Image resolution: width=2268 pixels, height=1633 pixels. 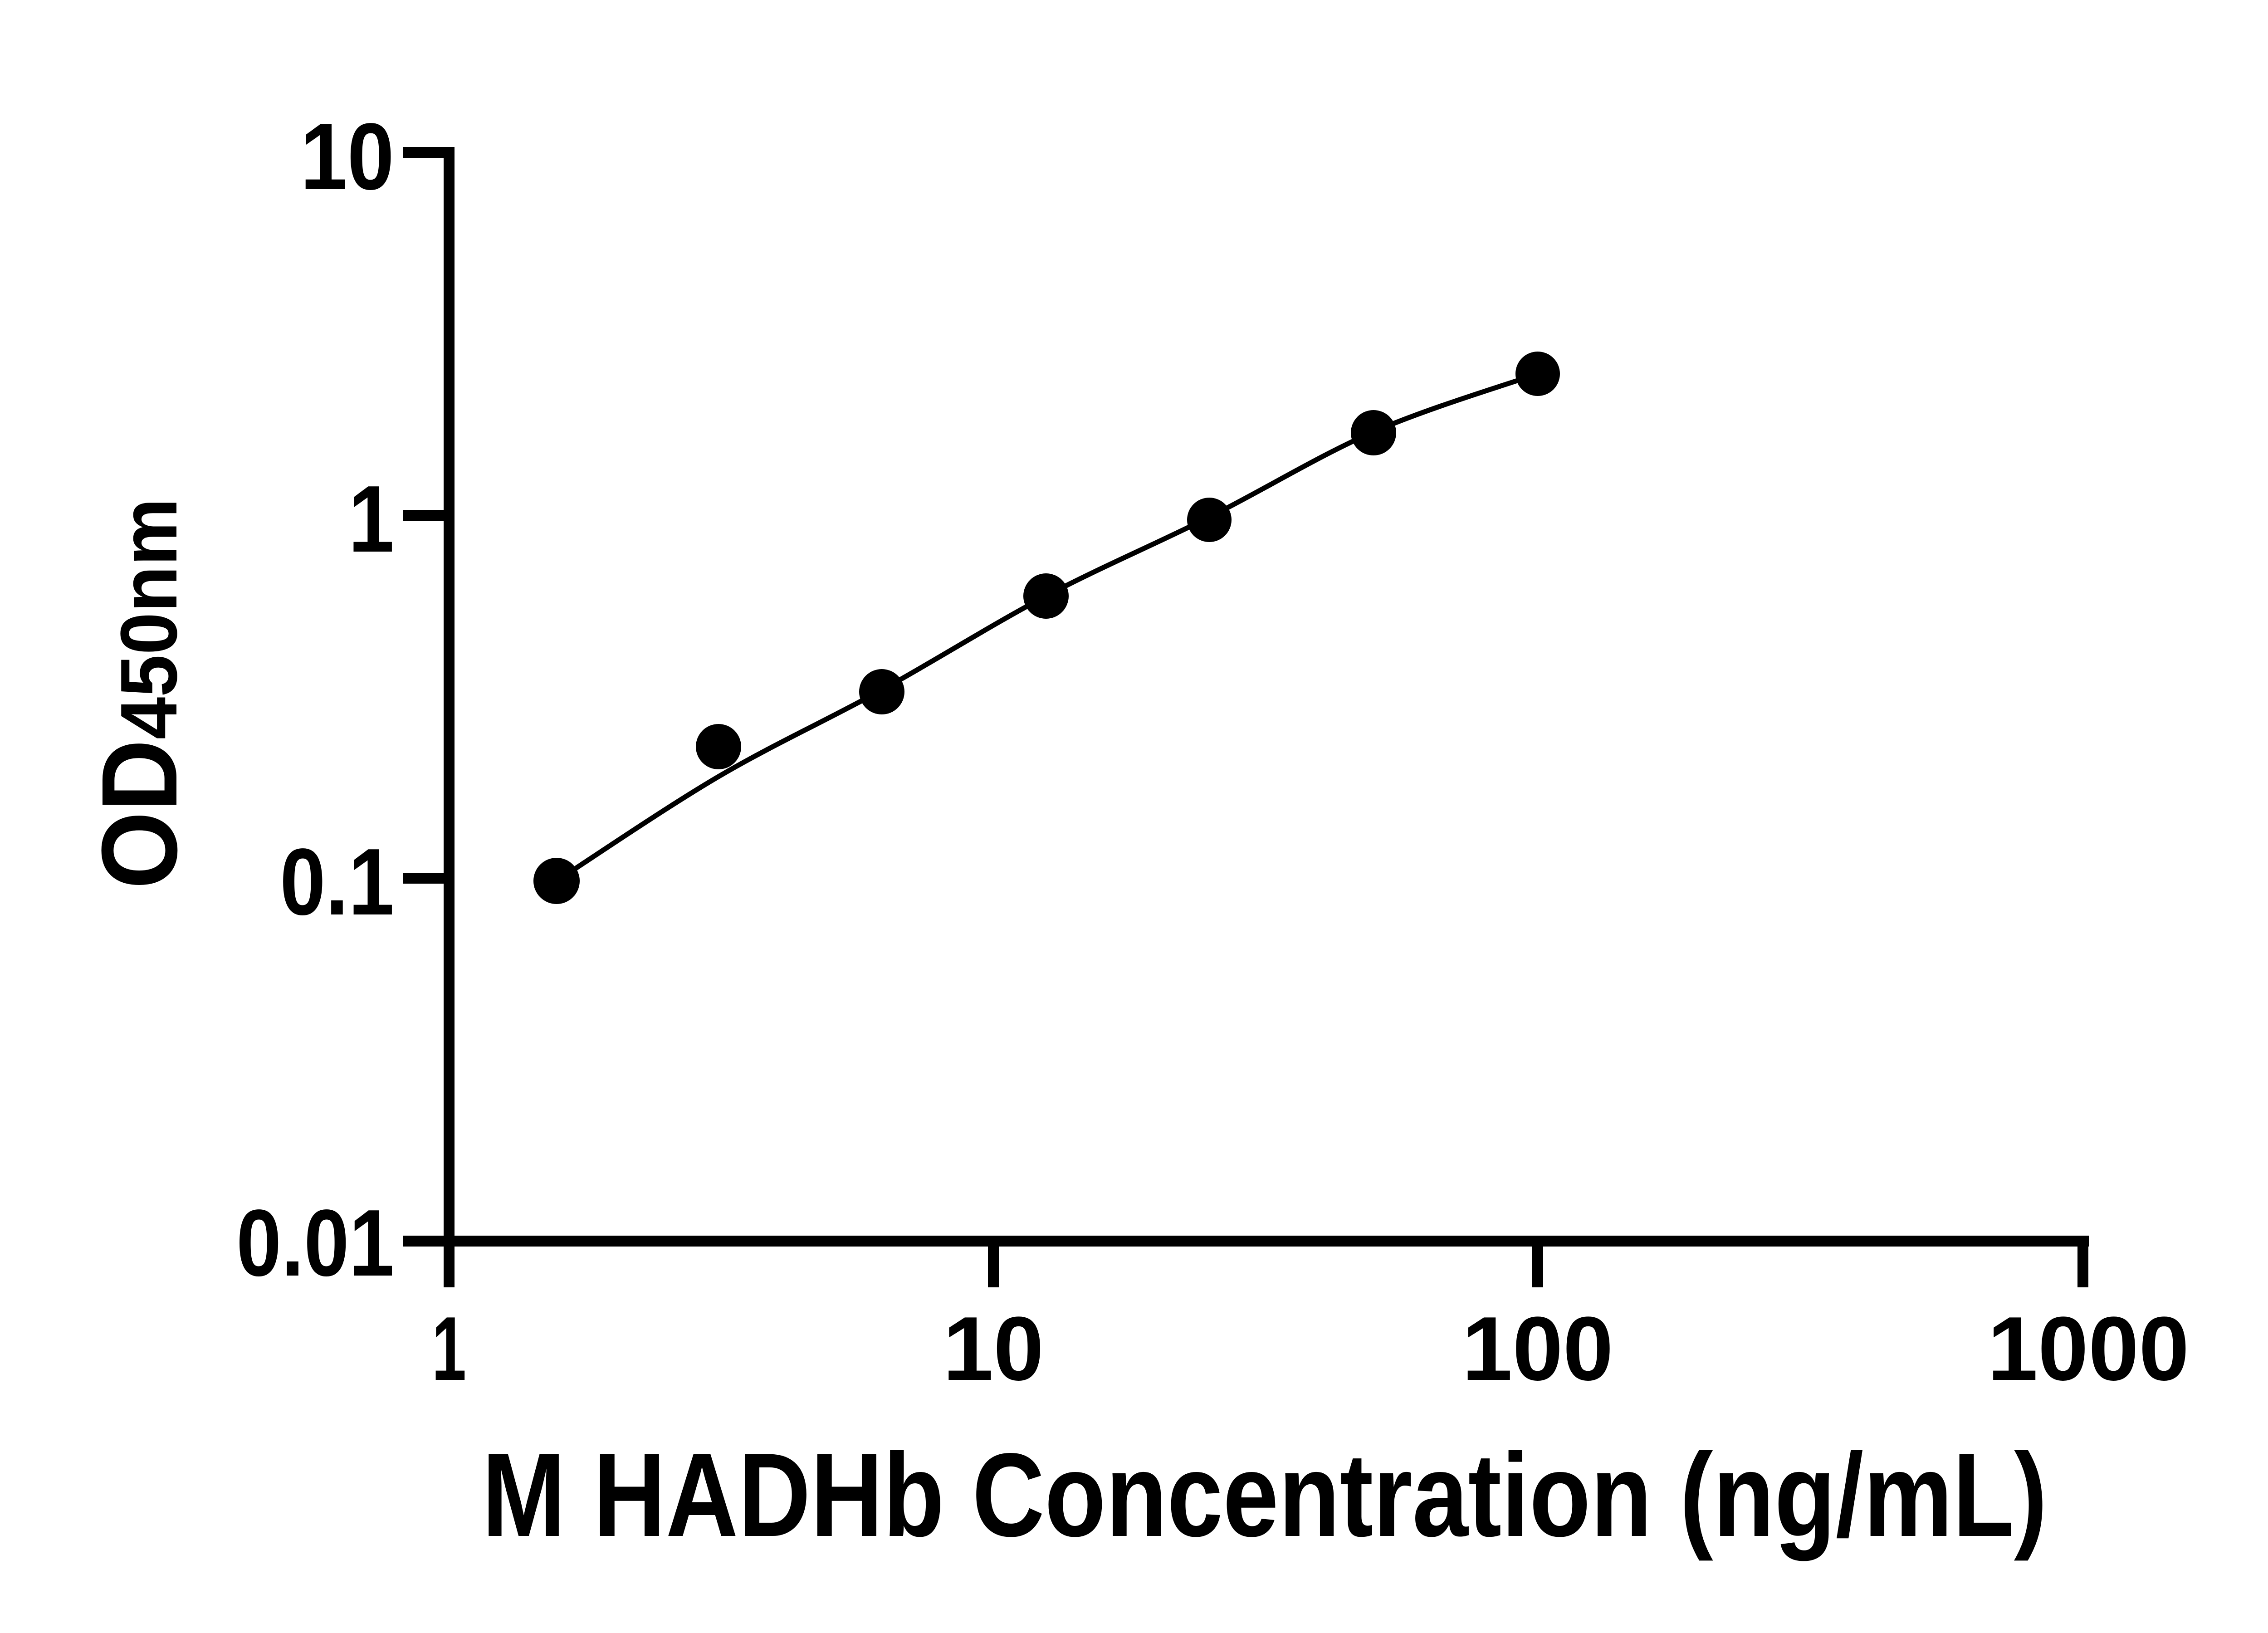 What do you see at coordinates (2089, 1348) in the screenshot?
I see `svg-text: 1000` at bounding box center [2089, 1348].